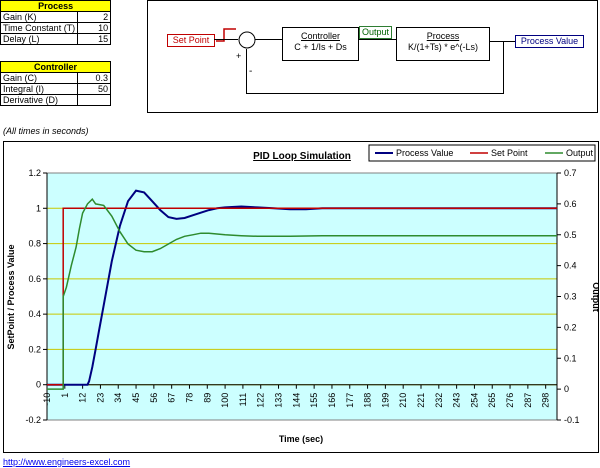  Describe the element at coordinates (580, 153) in the screenshot. I see `legend-label: Output` at that location.